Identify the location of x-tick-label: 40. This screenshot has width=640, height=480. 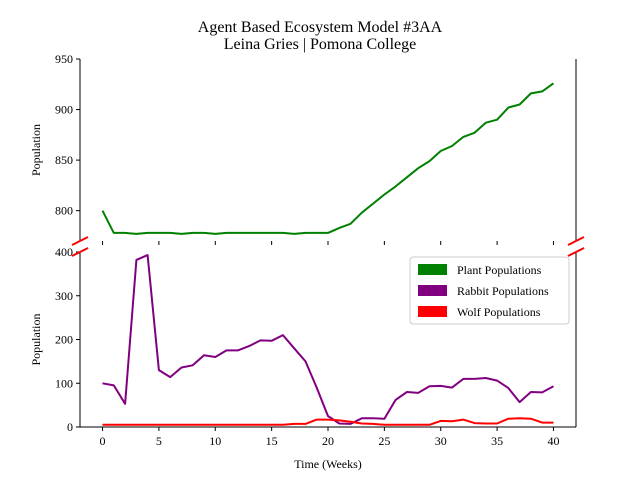
(553, 441).